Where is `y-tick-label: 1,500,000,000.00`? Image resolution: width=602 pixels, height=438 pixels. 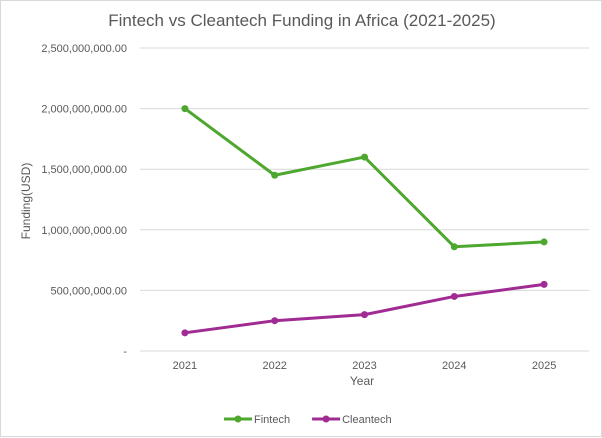
y-tick-label: 1,500,000,000.00 is located at coordinates (84, 170).